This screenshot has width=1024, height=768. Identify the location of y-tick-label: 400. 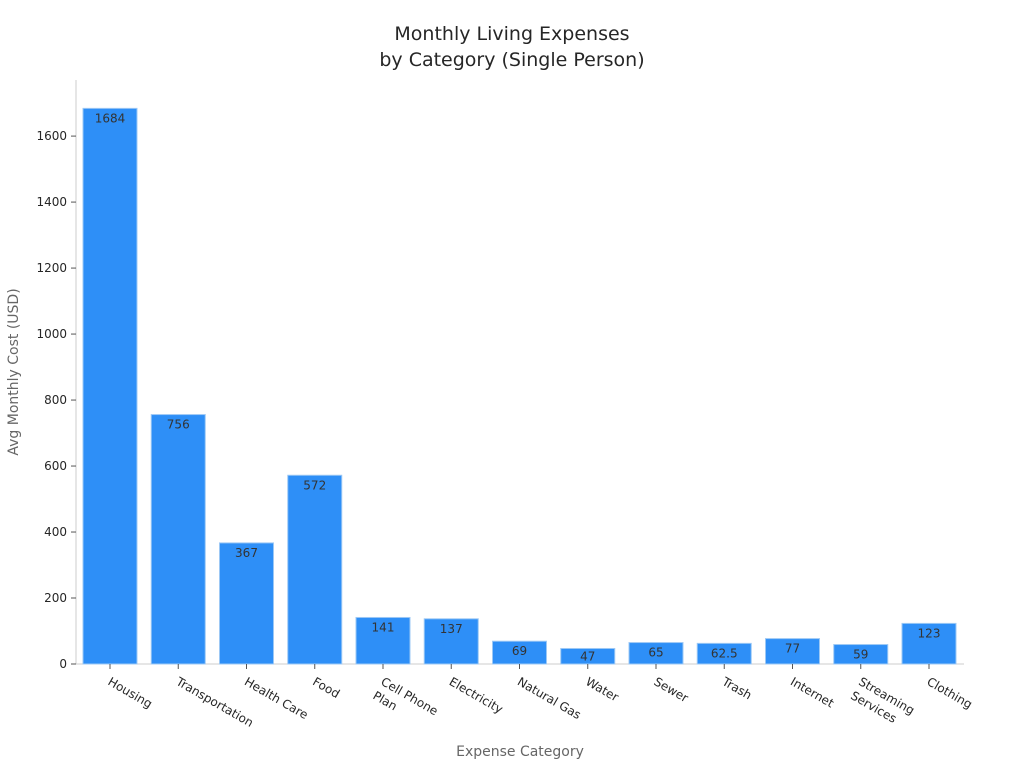
(55, 532).